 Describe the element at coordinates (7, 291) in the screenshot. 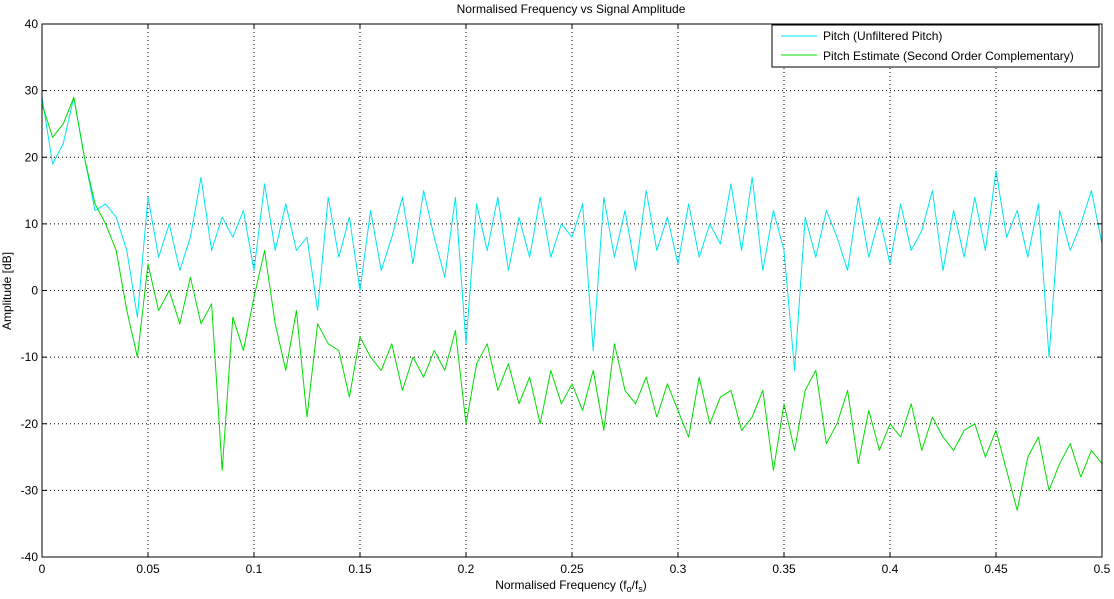

I see `y-axis-label: Amplitude [dB]` at that location.